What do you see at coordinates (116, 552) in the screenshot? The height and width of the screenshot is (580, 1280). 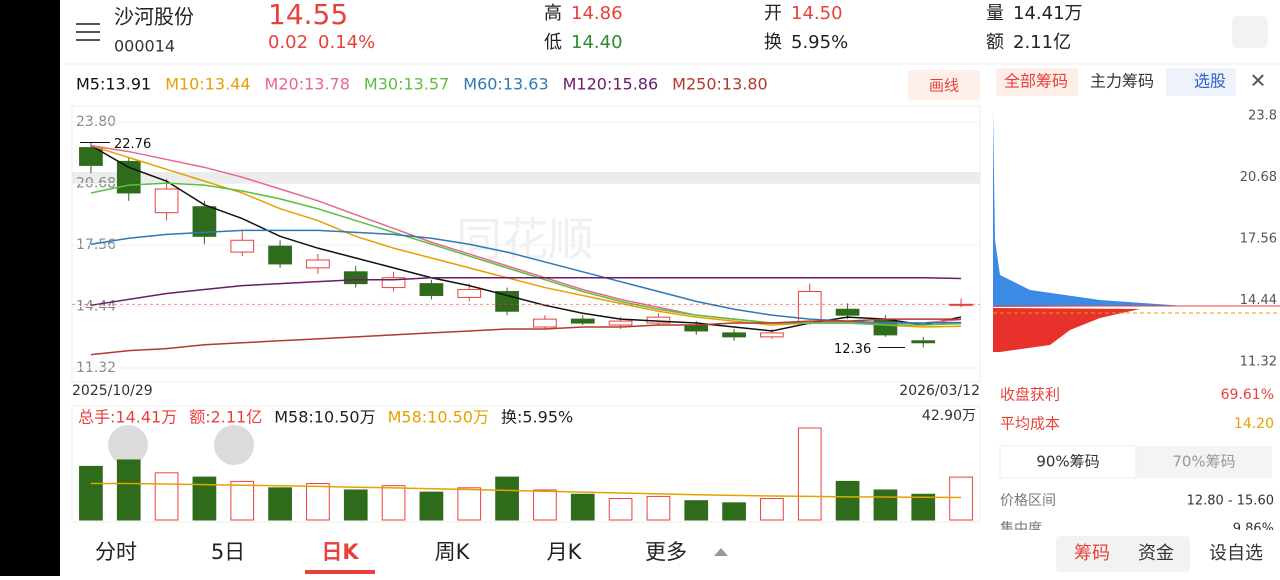 I see `bottom-tab: 分时` at bounding box center [116, 552].